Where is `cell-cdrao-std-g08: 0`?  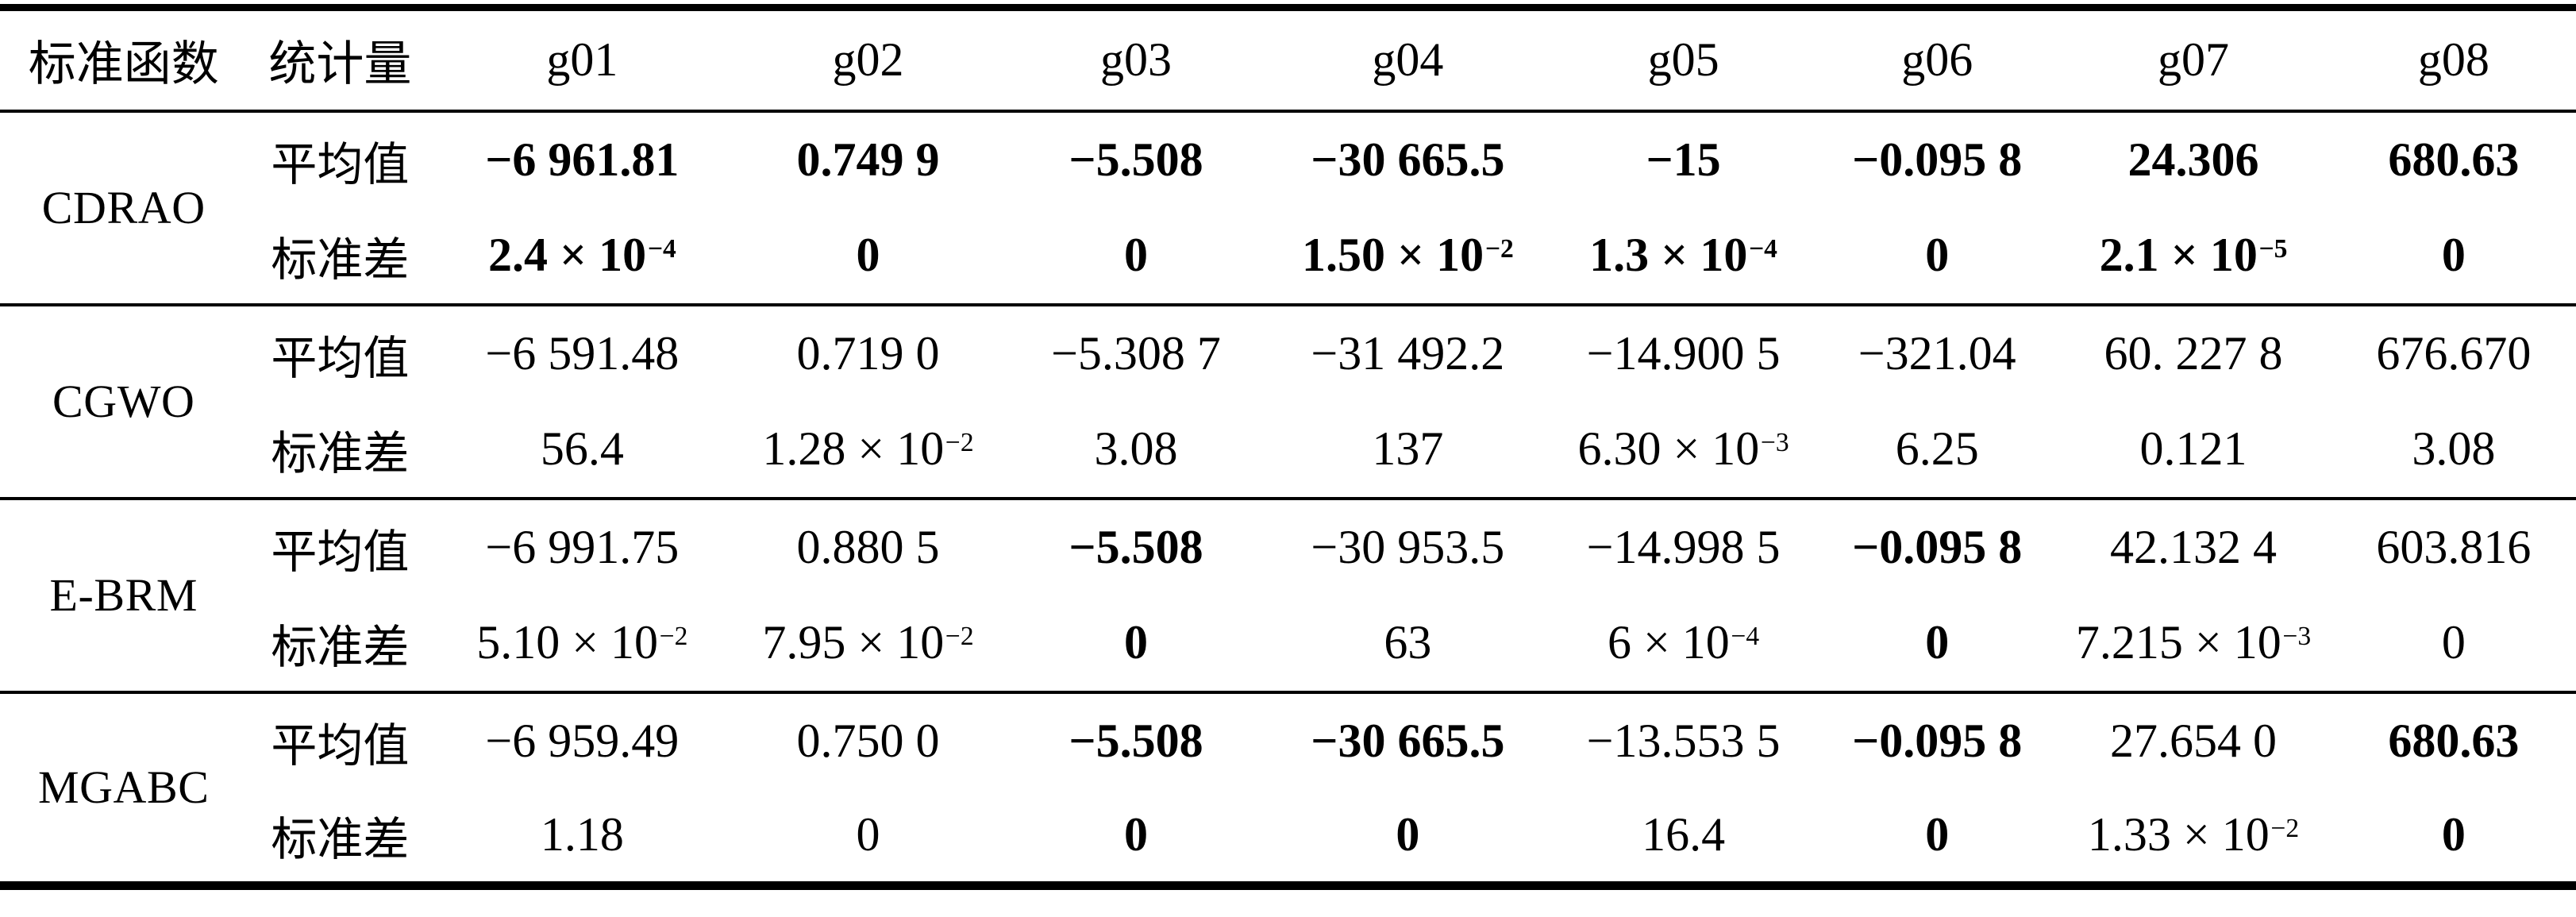 cell-cdrao-std-g08: 0 is located at coordinates (2453, 255).